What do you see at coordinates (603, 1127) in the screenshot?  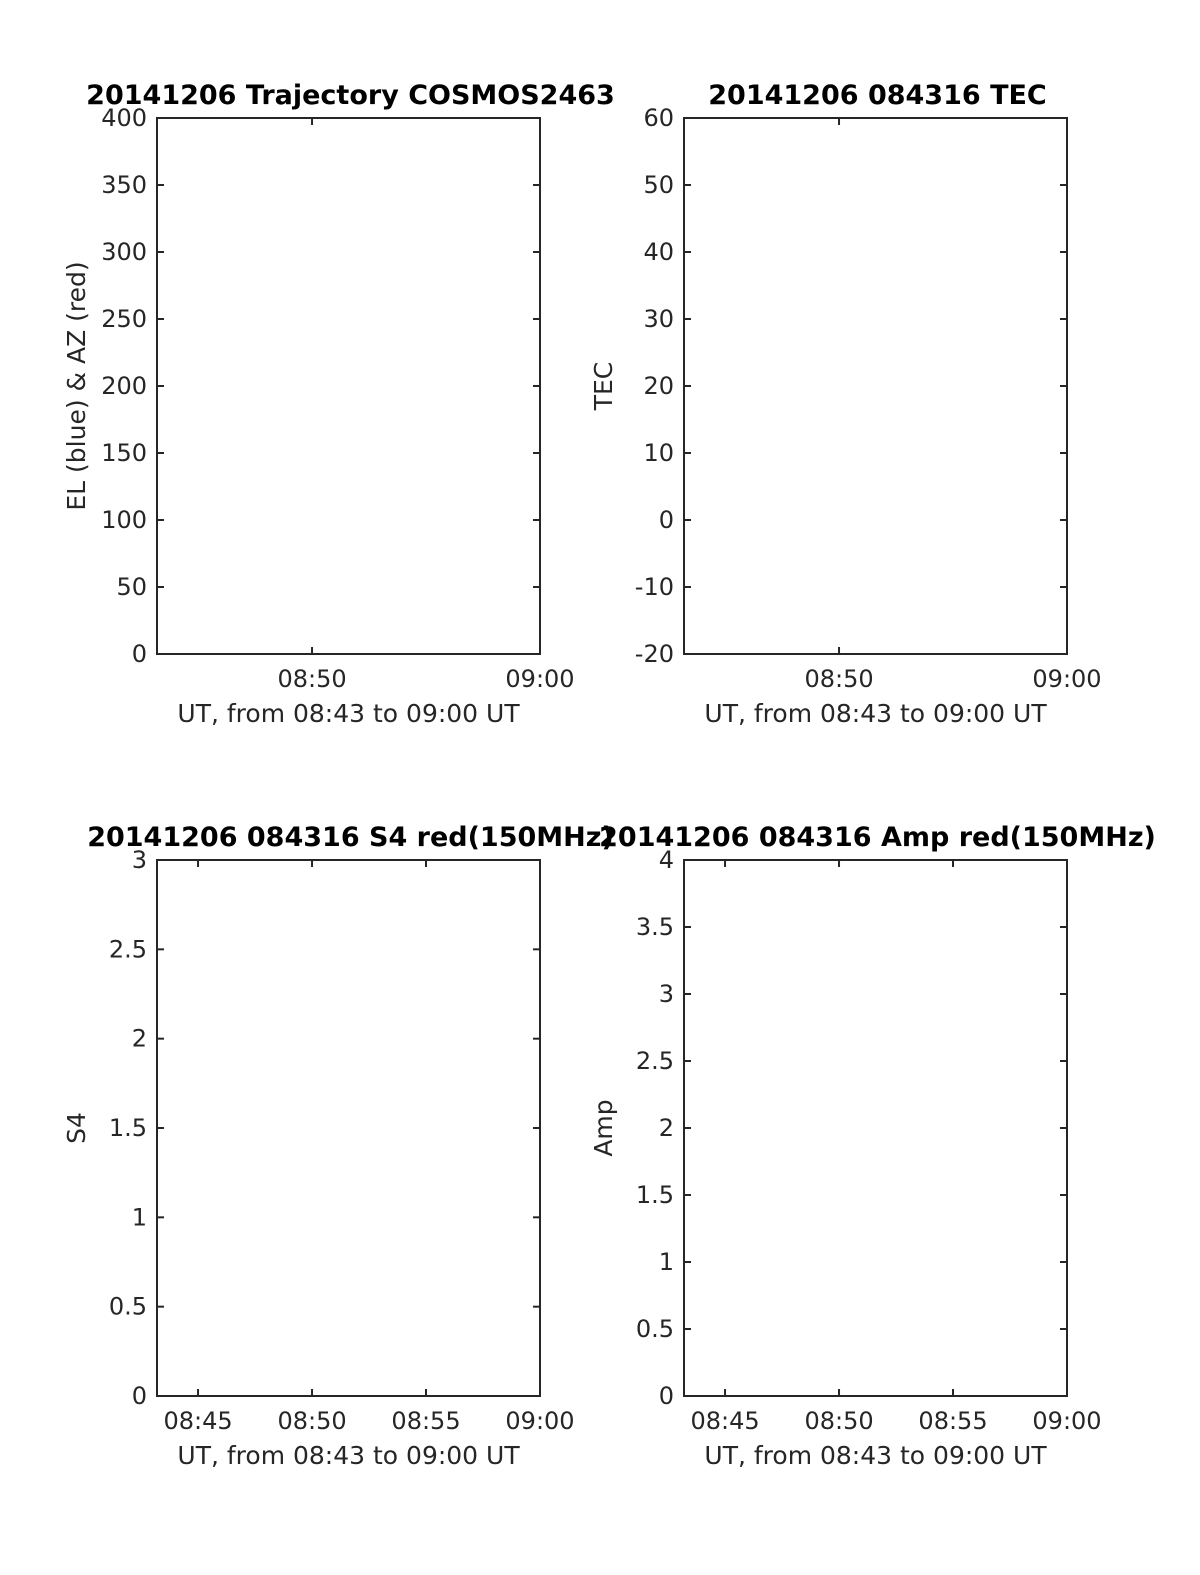 I see `y-axis-label: Amp` at bounding box center [603, 1127].